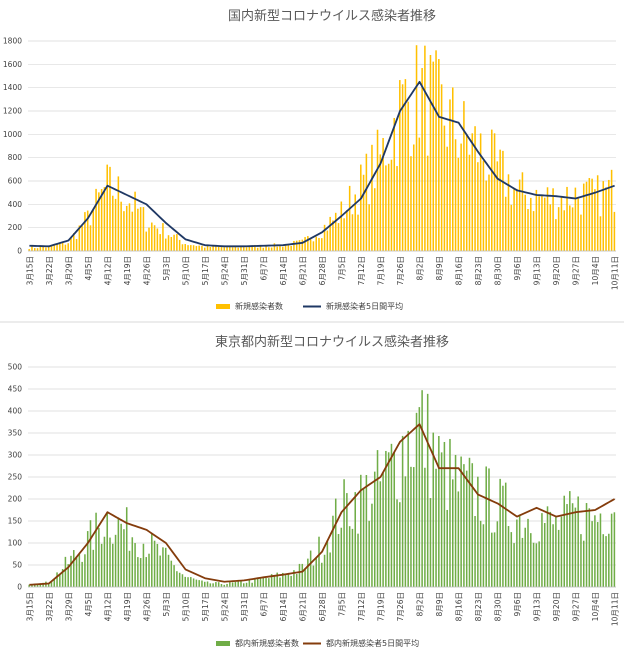 This screenshot has height=659, width=624. I want to click on y-tick-label: 1200, so click(12, 111).